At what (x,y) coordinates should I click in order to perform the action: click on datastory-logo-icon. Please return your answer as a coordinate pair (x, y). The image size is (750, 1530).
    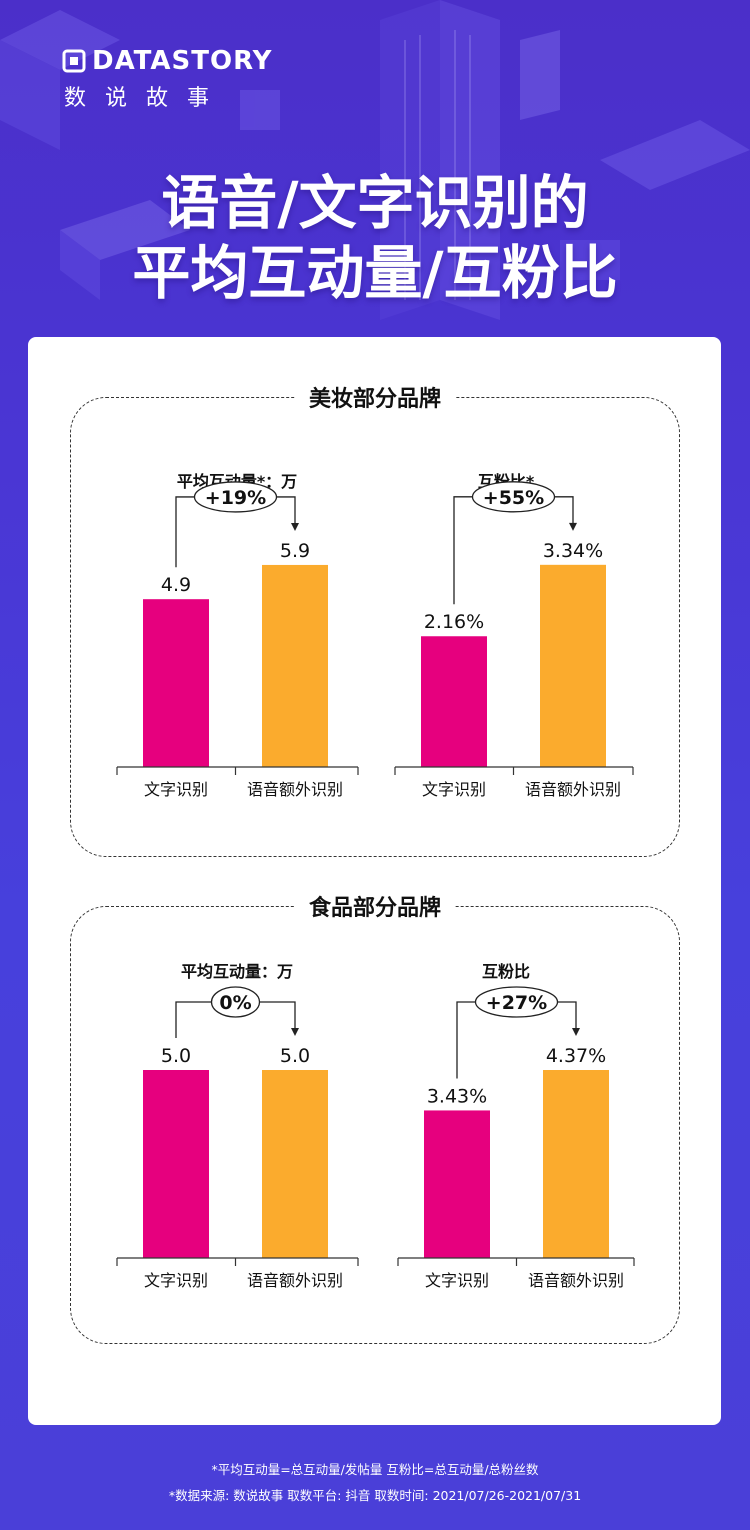
    Looking at the image, I should click on (74, 61).